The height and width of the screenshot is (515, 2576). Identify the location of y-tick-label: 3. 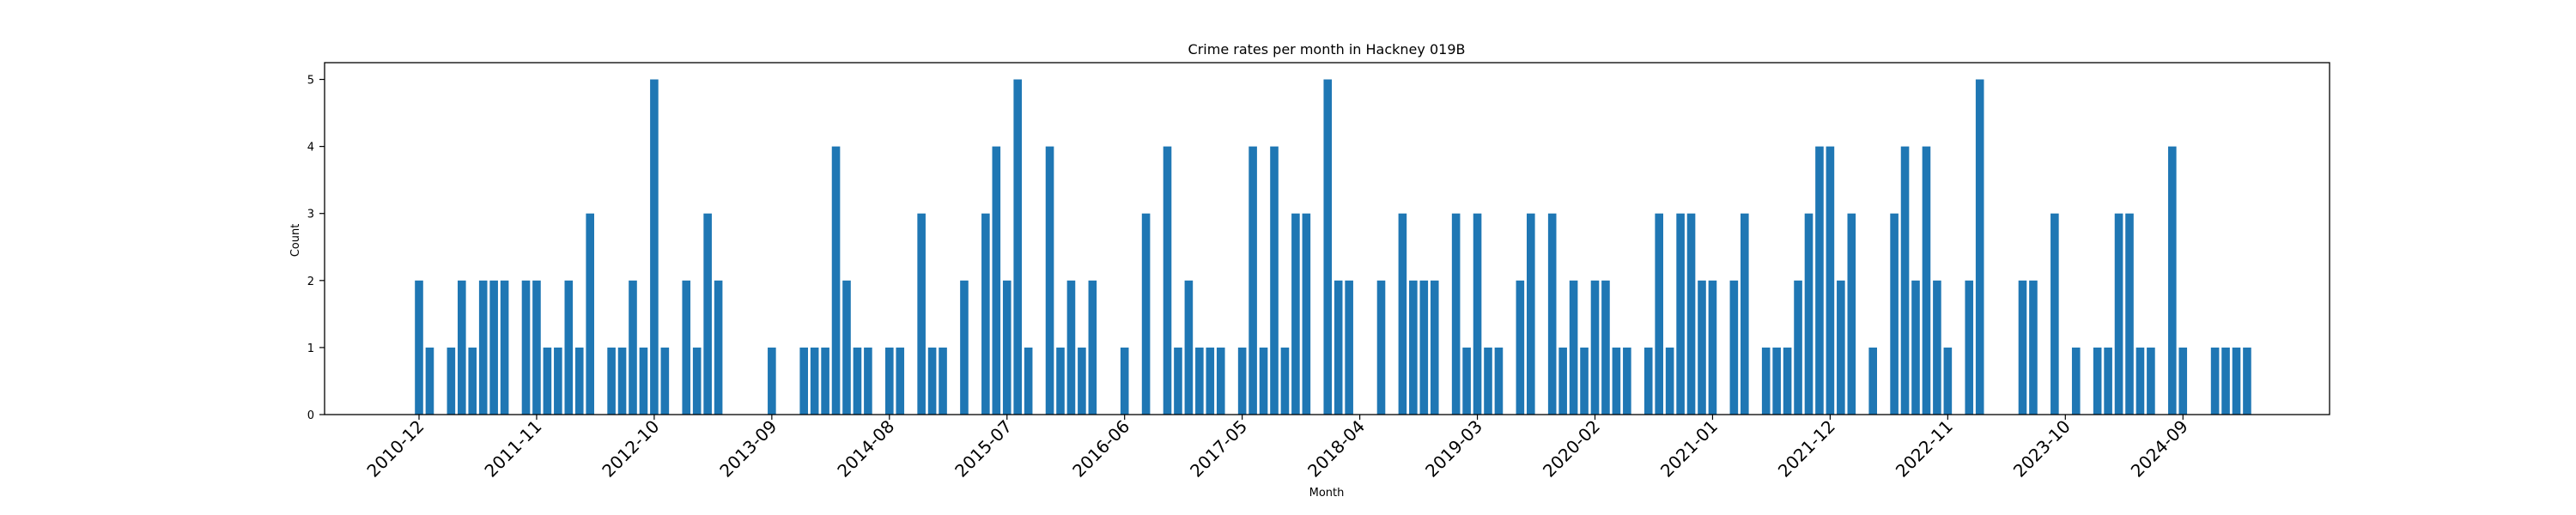
(311, 215).